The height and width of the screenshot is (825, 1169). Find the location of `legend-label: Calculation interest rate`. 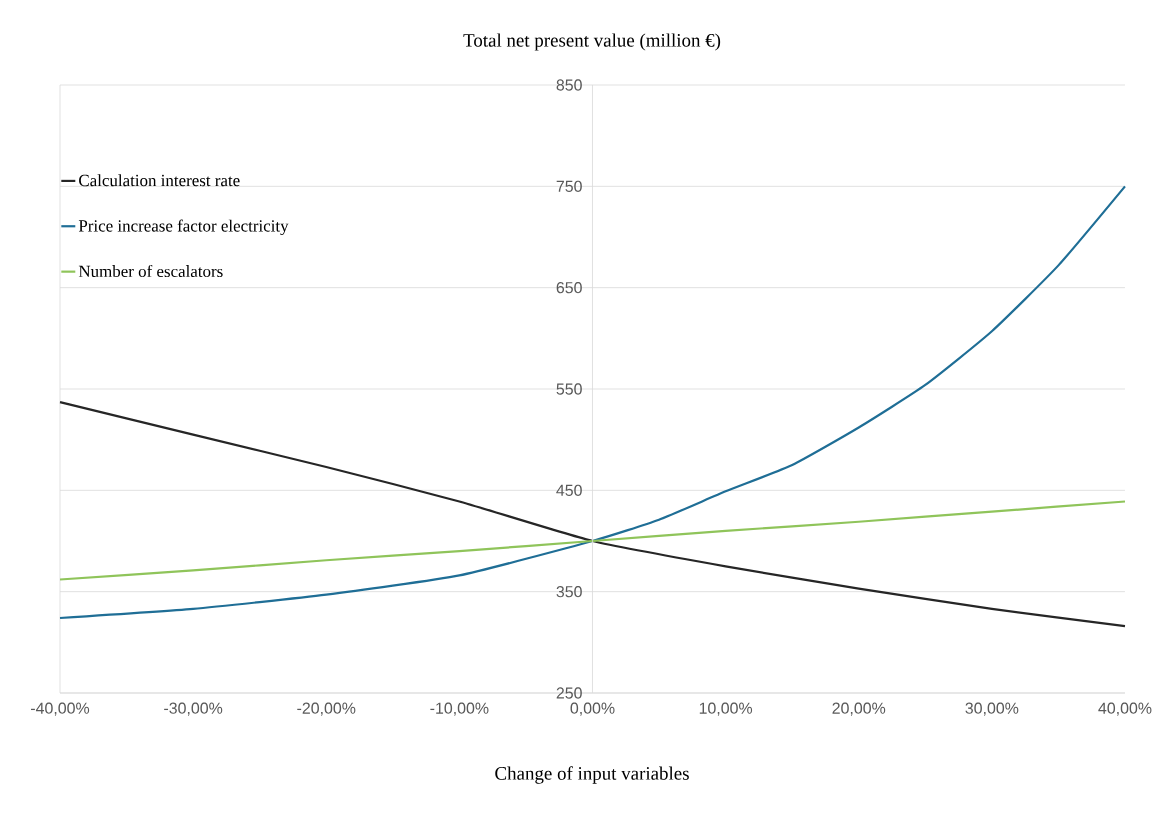

legend-label: Calculation interest rate is located at coordinates (159, 180).